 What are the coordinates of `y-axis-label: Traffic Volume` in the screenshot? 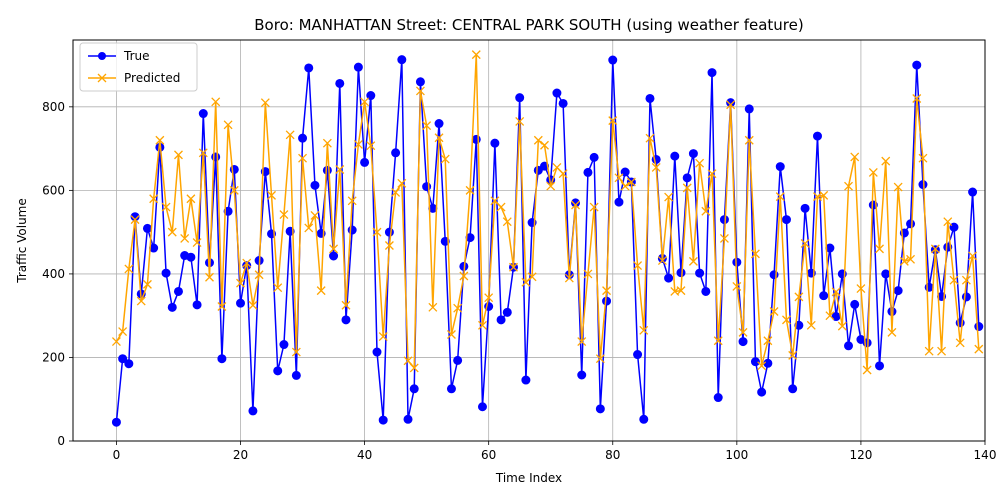 It's located at (22, 241).